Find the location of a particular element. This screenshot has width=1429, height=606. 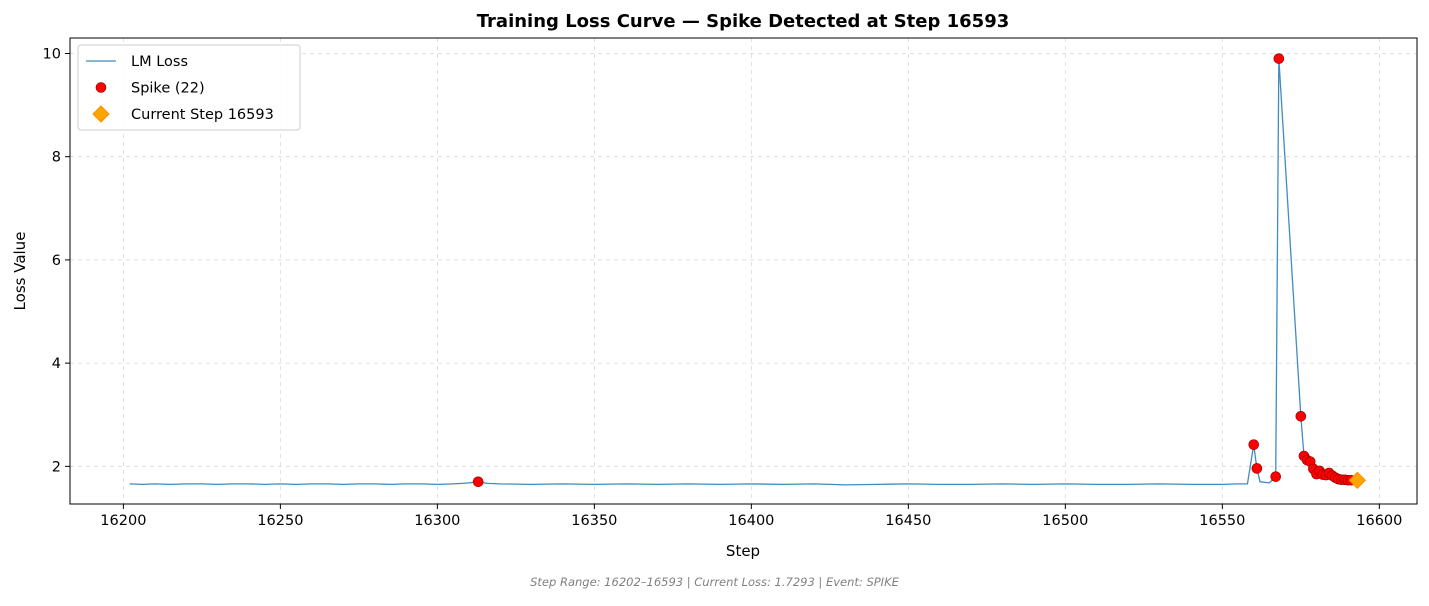

x-tick-label: 16200 is located at coordinates (123, 521).